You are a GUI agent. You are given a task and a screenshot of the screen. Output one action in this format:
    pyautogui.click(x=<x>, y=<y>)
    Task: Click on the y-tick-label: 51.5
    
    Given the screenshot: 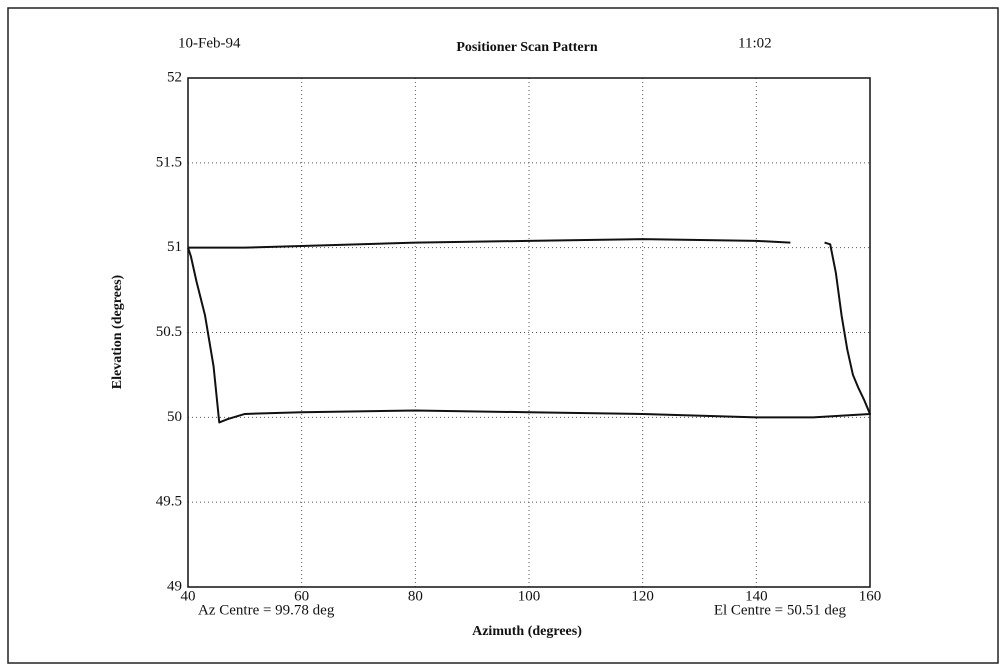 What is the action you would take?
    pyautogui.click(x=169, y=162)
    